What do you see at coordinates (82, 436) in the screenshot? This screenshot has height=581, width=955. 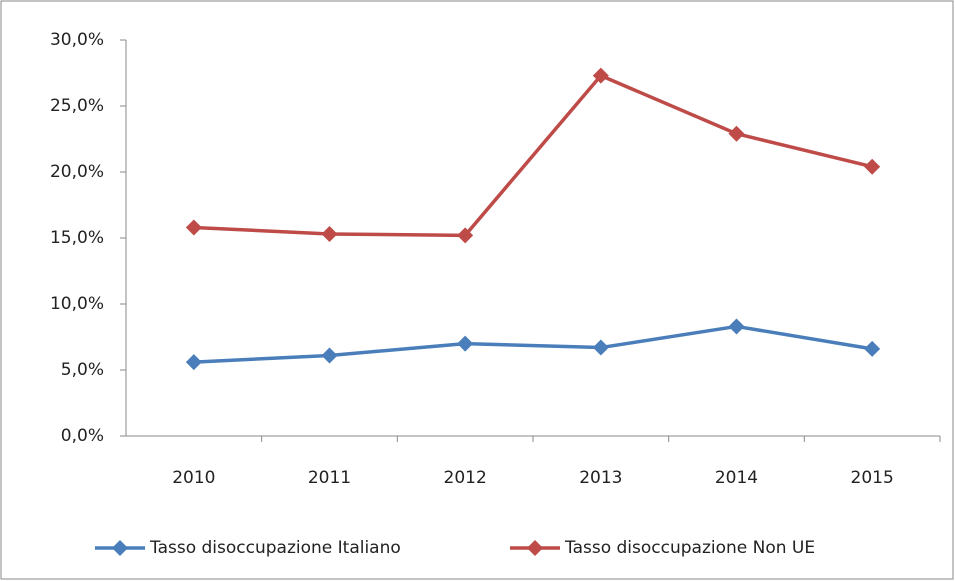 I see `y-tick-label: 0,0%` at bounding box center [82, 436].